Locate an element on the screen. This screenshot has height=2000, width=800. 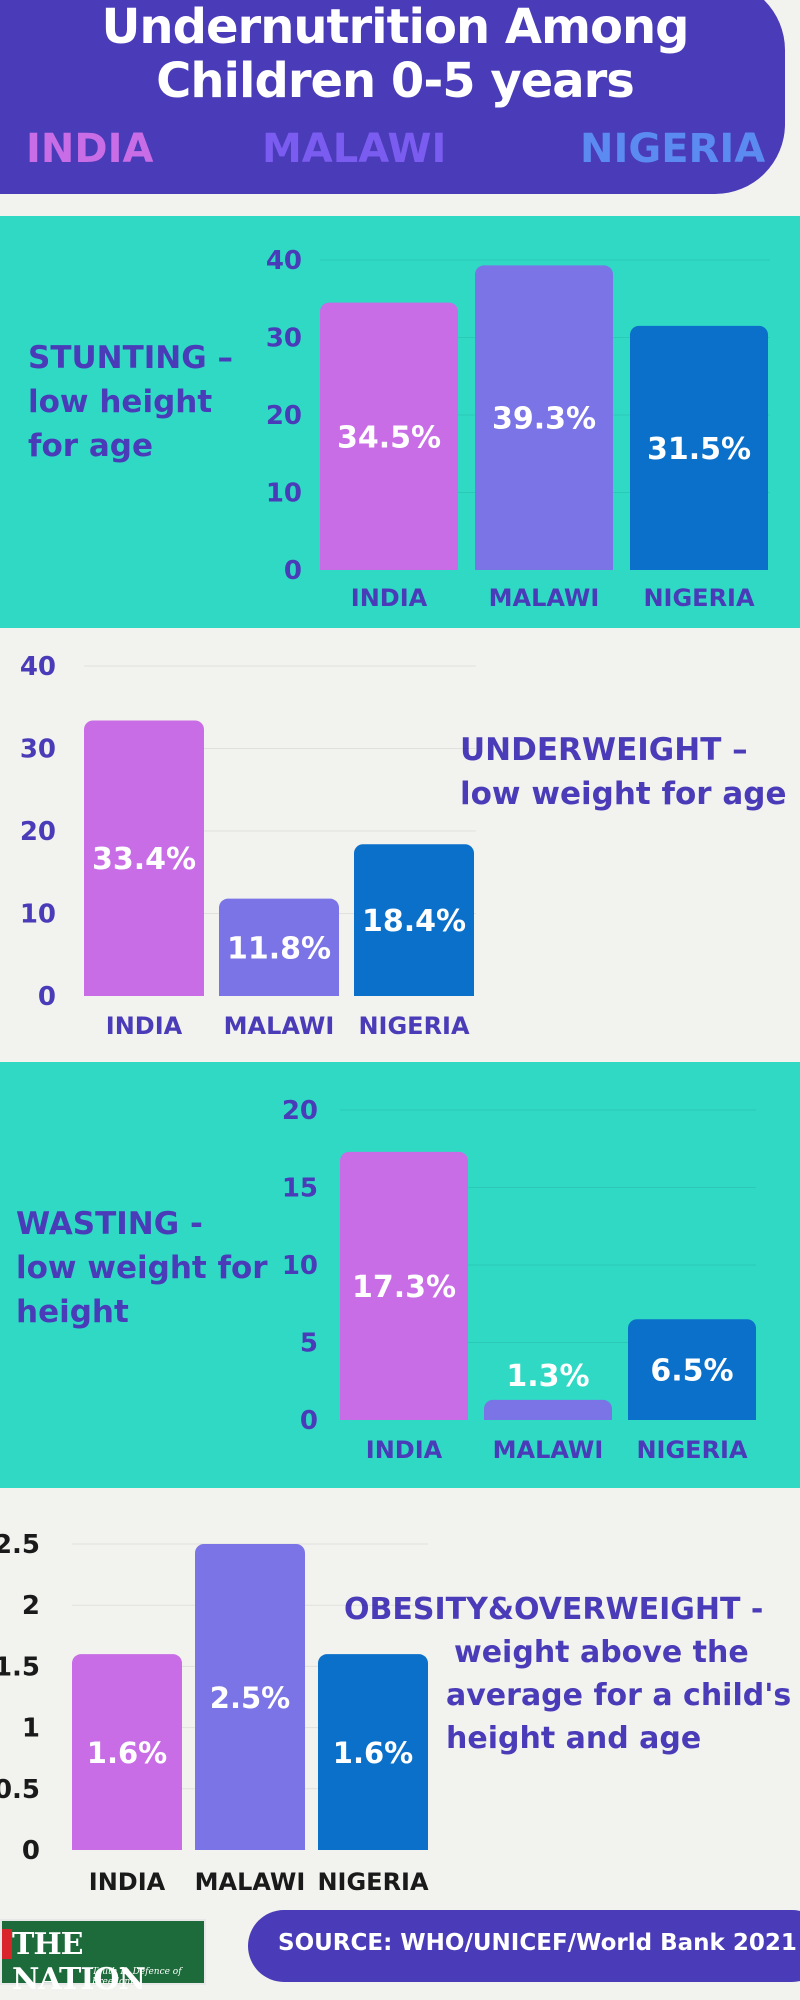
underweight-bar-base-nigeria is located at coordinates (414, 991).